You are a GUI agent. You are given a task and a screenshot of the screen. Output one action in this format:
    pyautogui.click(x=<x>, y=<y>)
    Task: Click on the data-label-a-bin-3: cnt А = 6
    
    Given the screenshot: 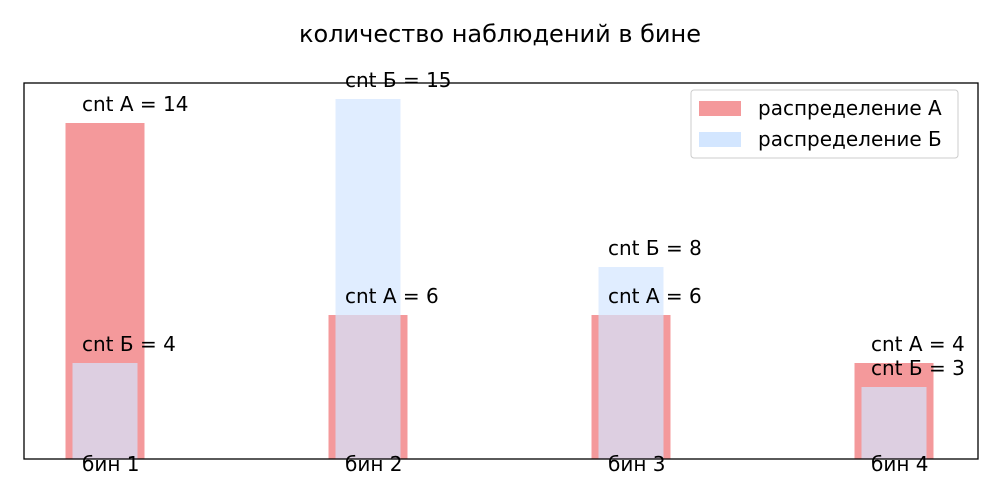 What is the action you would take?
    pyautogui.click(x=655, y=296)
    